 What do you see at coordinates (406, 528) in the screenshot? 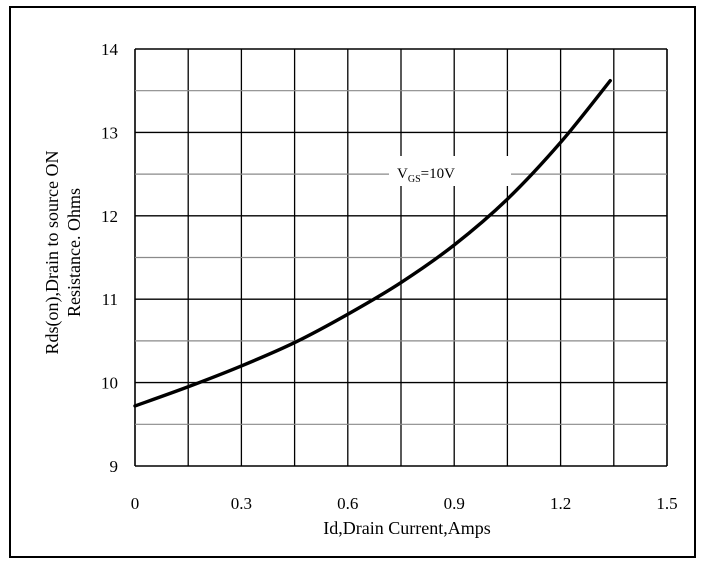
I see `x-axis-label: Id,Drain Current,Amps` at bounding box center [406, 528].